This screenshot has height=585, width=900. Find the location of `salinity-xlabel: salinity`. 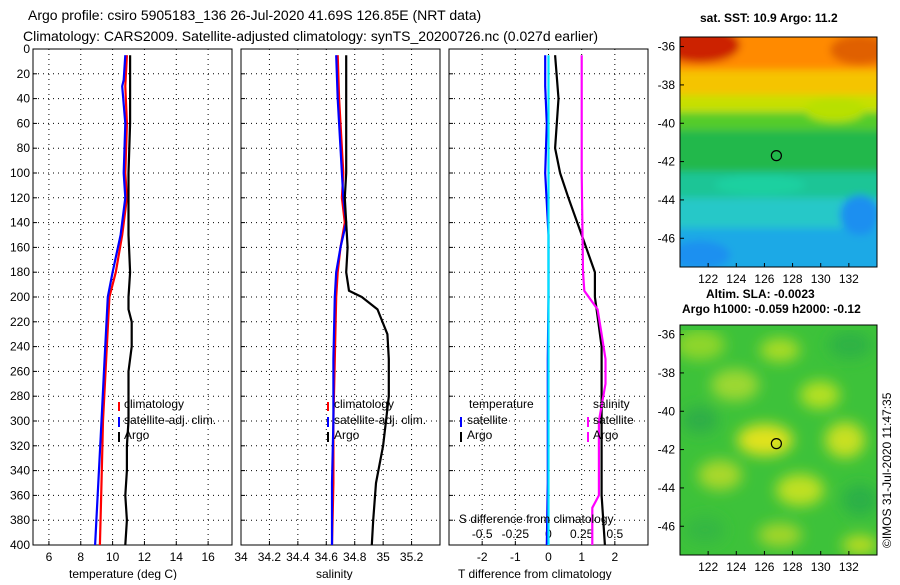

salinity-xlabel: salinity is located at coordinates (334, 573).